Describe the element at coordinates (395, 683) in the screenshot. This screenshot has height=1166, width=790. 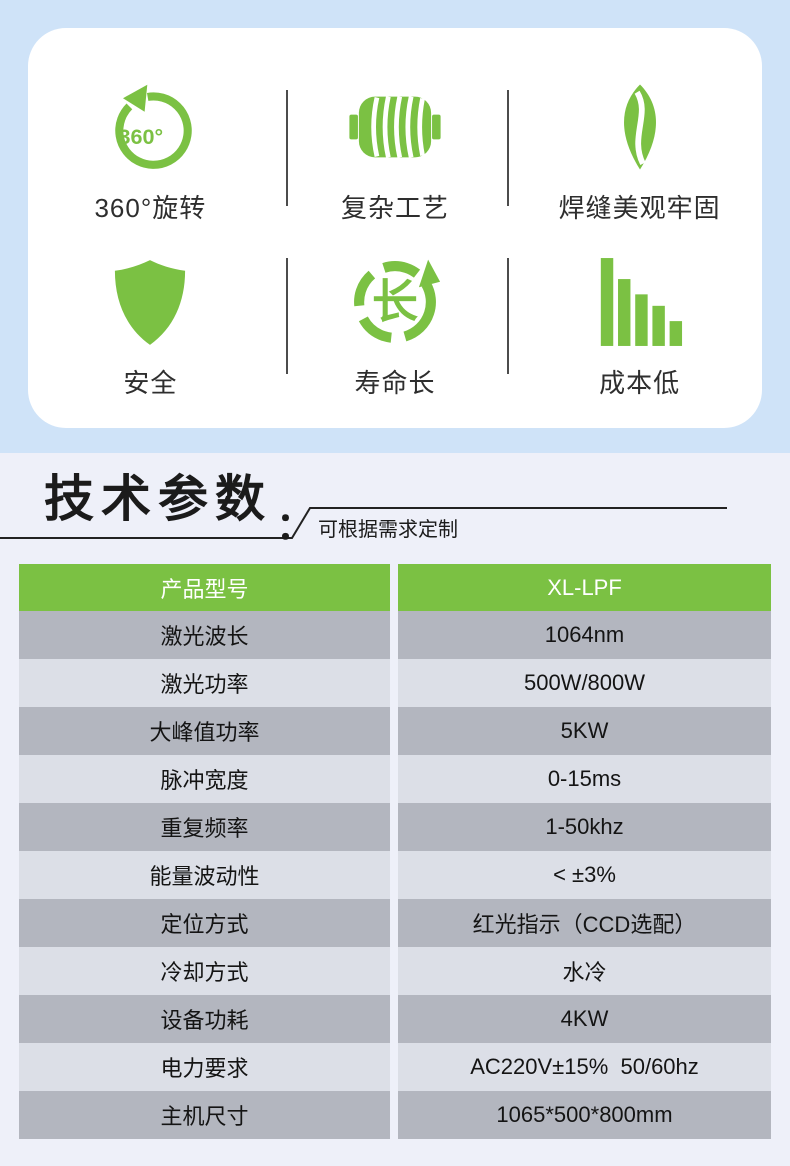
I see `spec-row: 激光功率 500W/800W` at that location.